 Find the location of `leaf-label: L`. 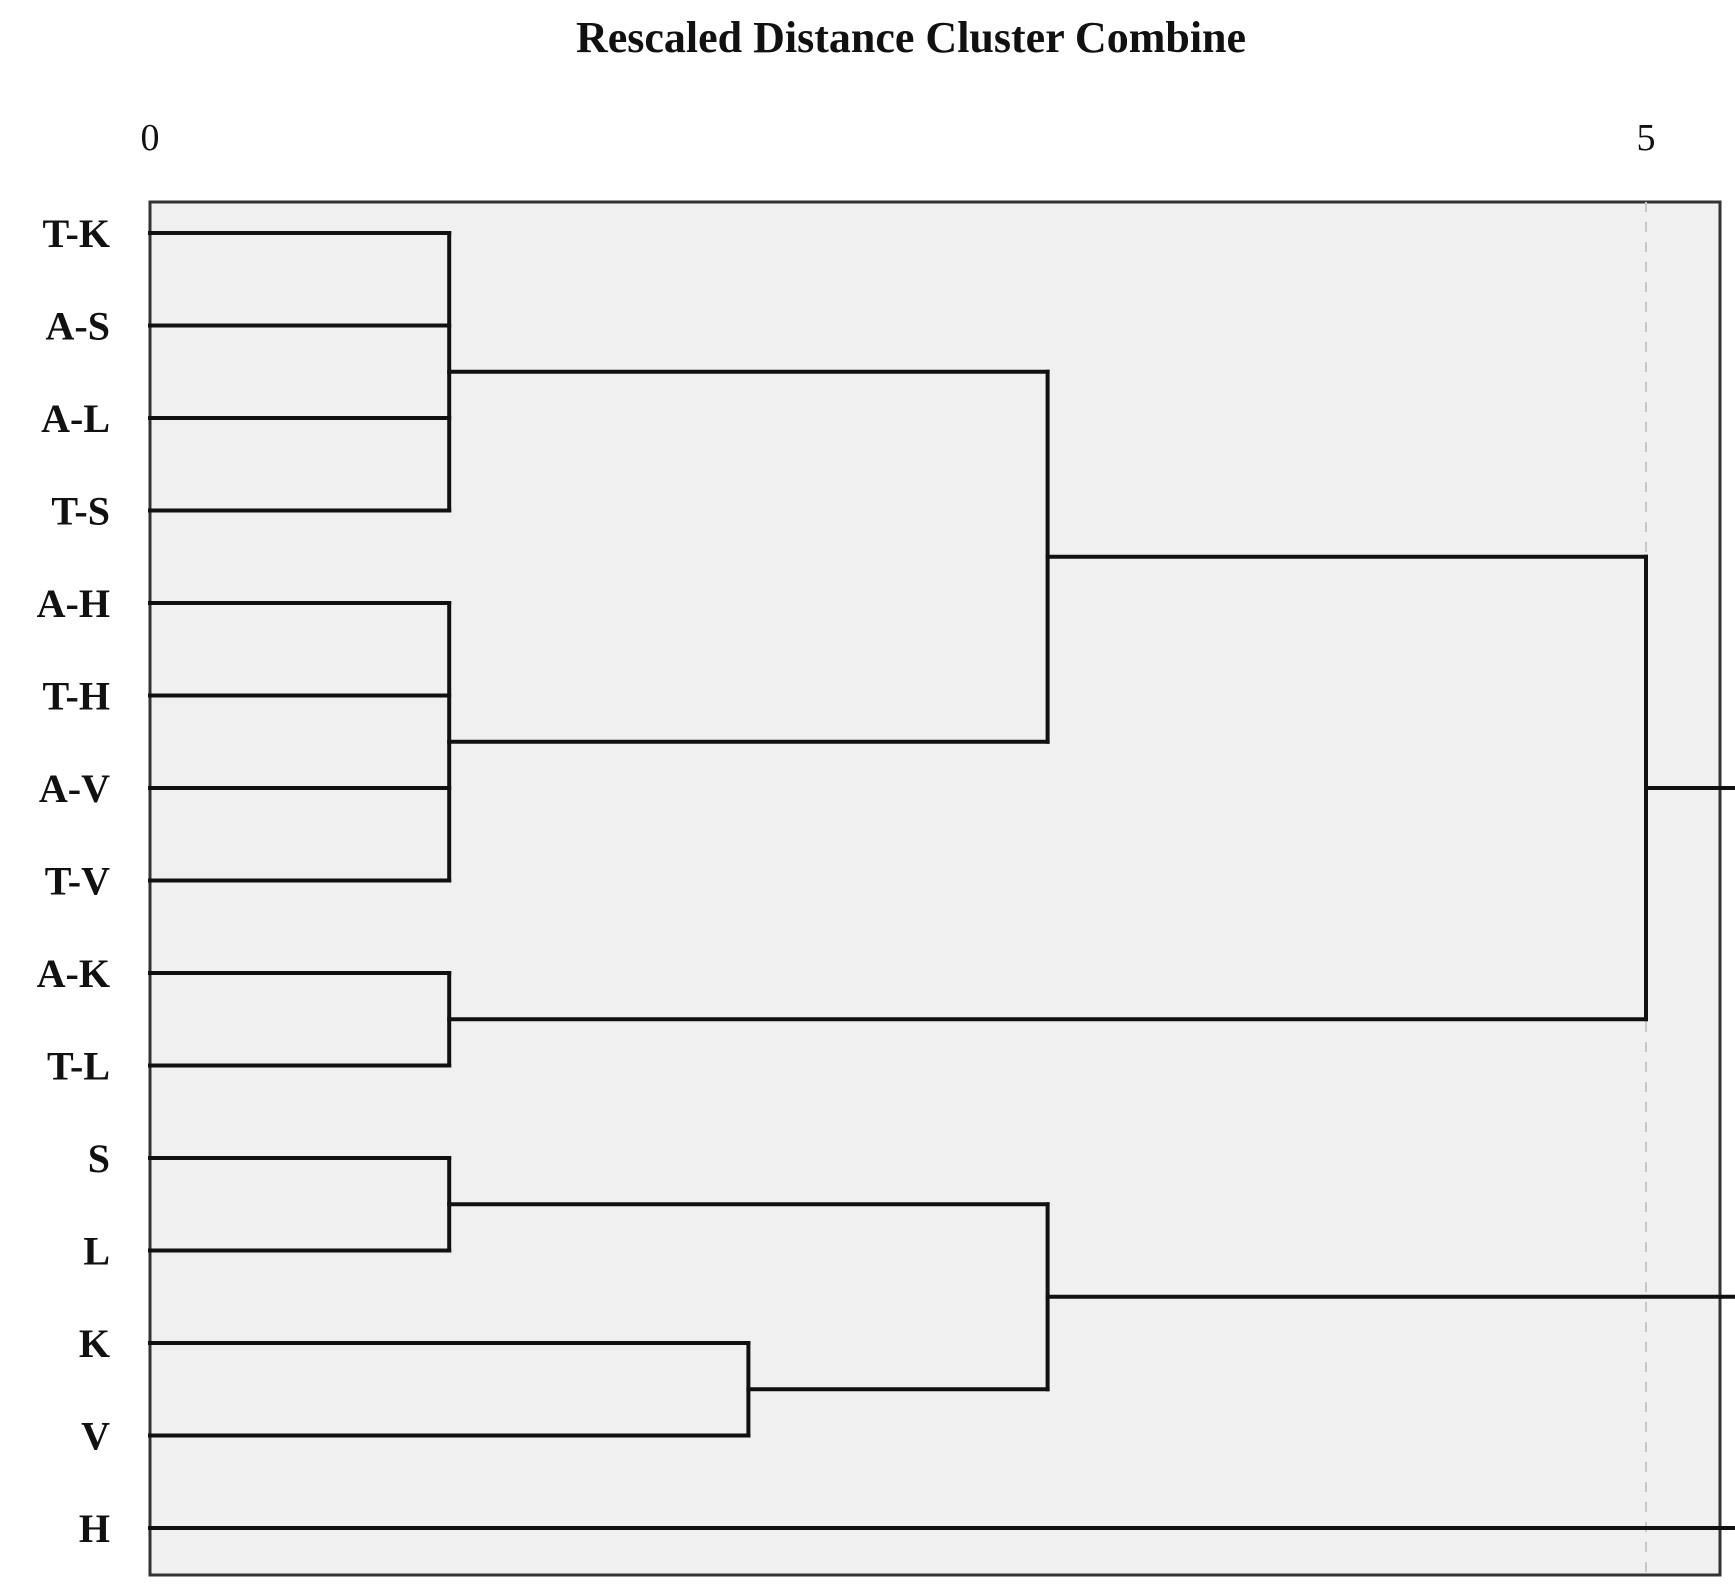

leaf-label: L is located at coordinates (96, 1251).